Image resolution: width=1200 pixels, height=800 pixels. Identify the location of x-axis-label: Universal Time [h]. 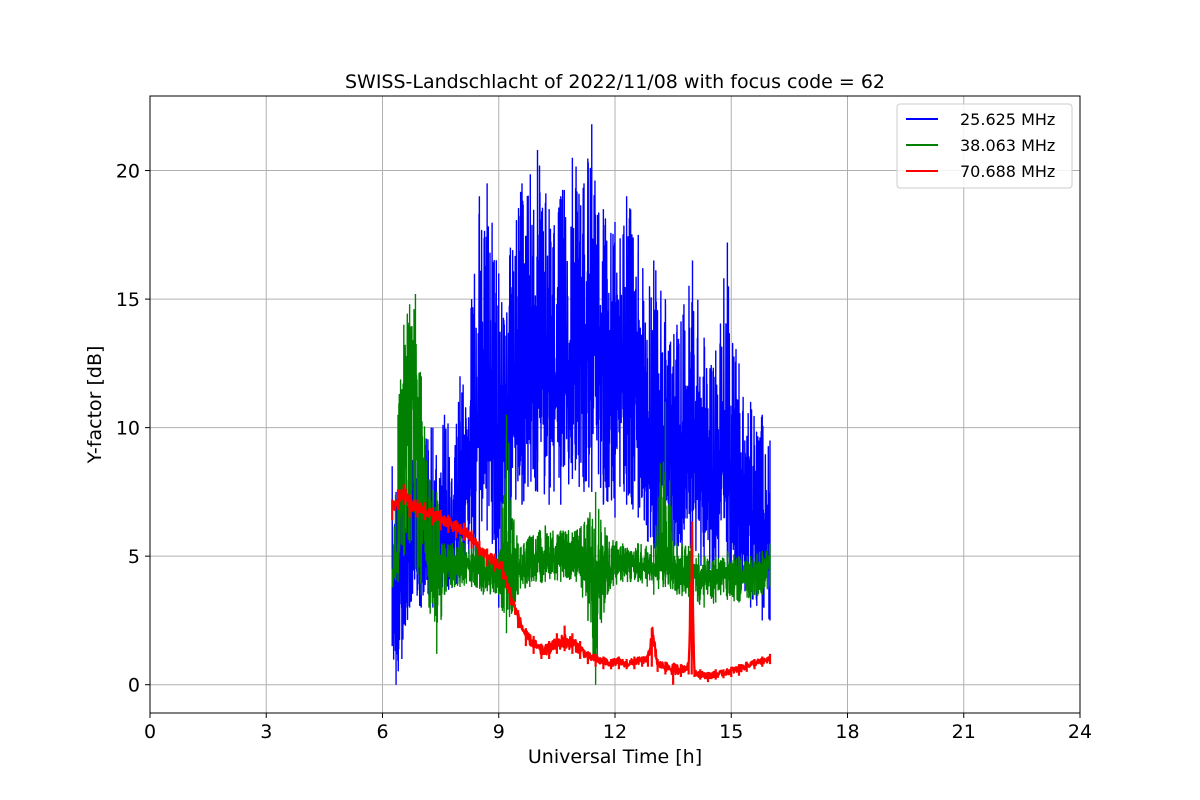
(615, 757).